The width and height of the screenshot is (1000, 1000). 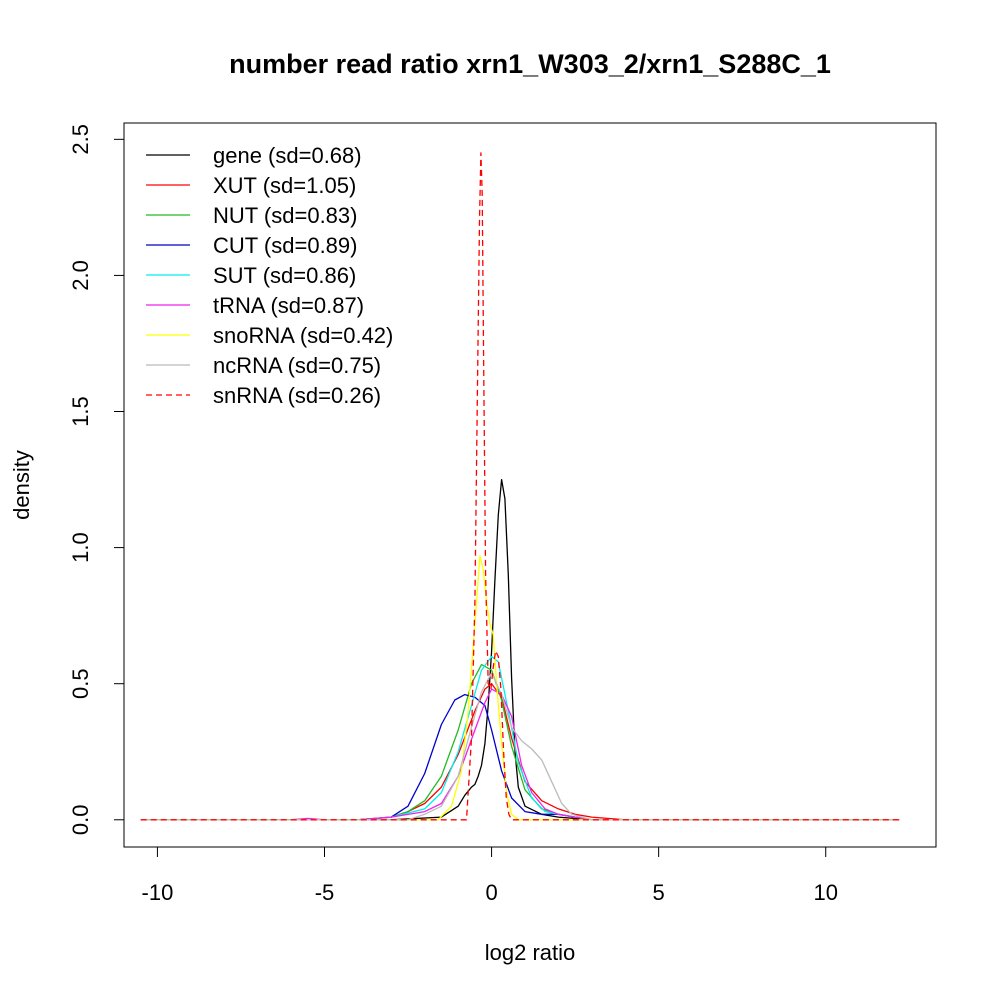 I want to click on x-axis-label: log2 ratio, so click(x=530, y=952).